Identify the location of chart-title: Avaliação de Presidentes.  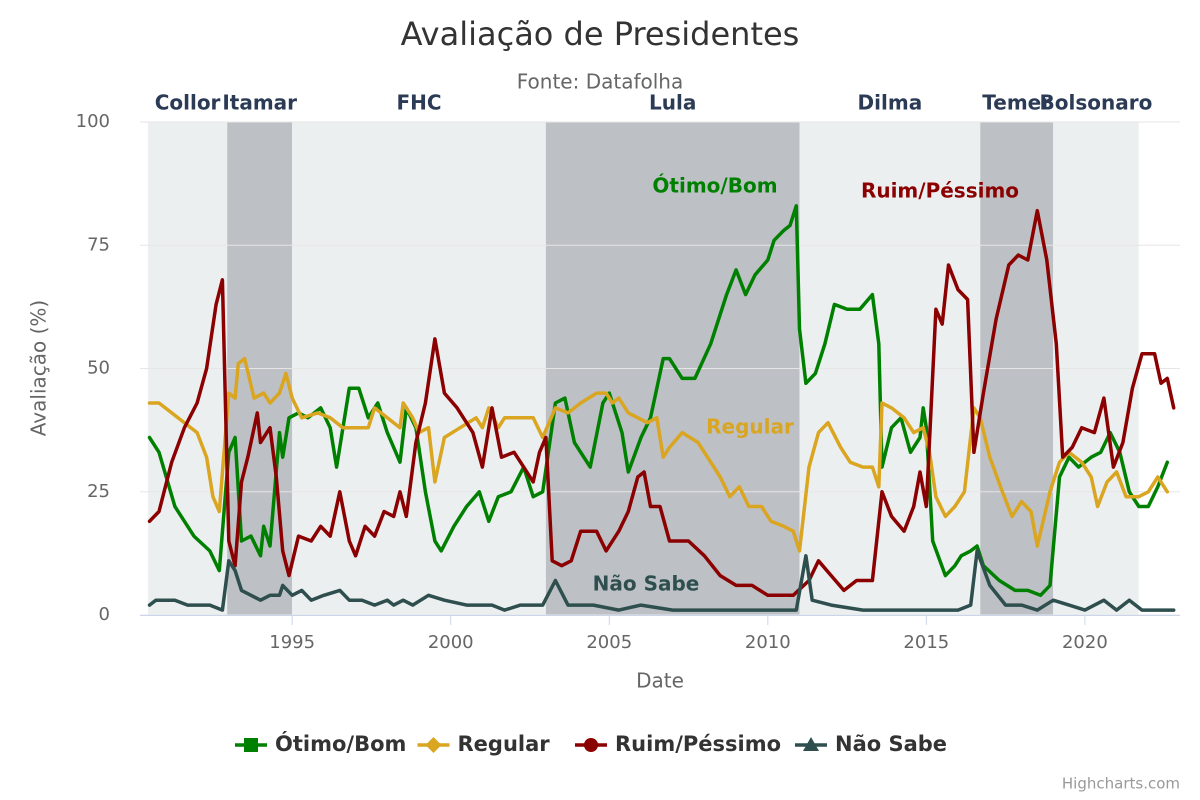
(600, 34).